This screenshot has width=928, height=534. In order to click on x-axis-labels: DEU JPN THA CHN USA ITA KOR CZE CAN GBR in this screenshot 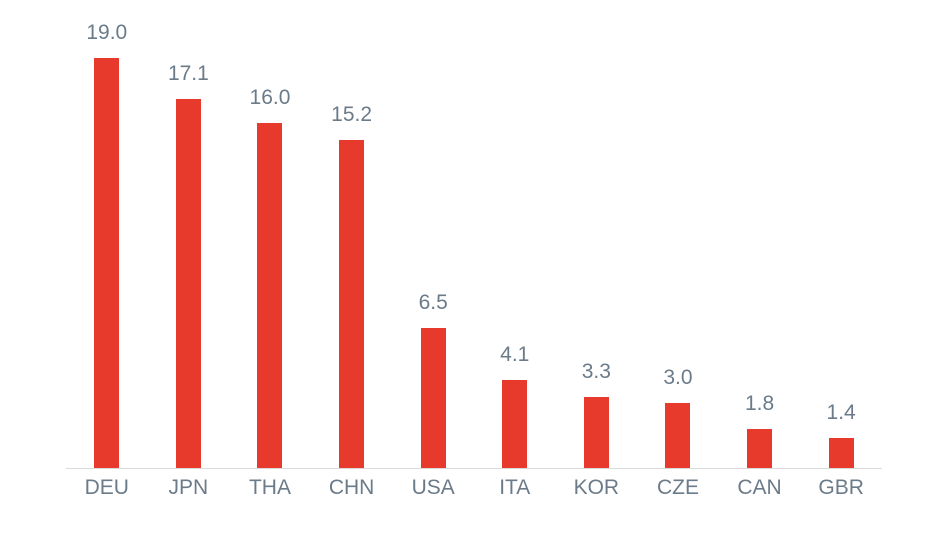, I will do `click(474, 488)`.